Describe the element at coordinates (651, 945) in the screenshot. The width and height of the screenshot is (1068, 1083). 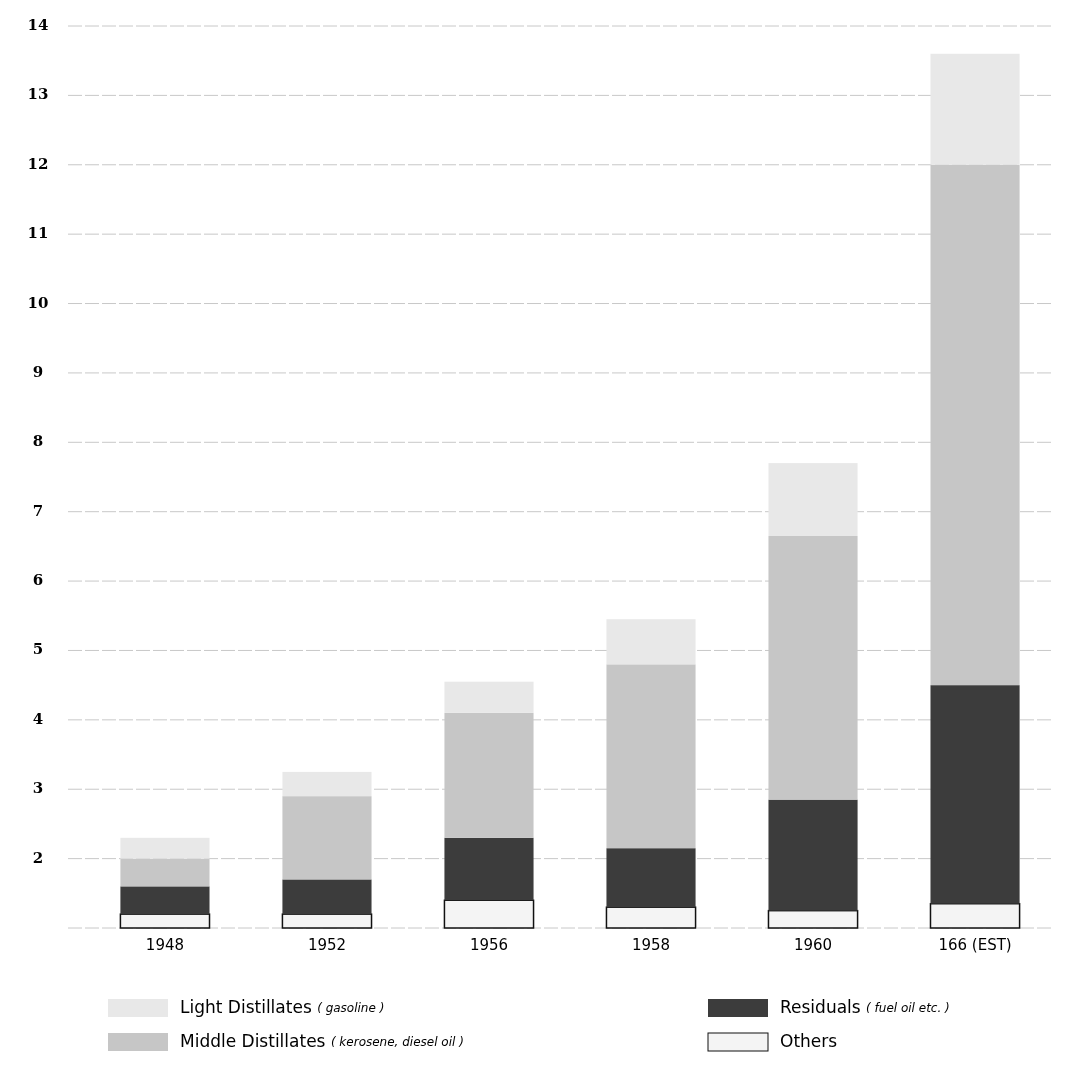
I see `x-tick-label: 1958` at that location.